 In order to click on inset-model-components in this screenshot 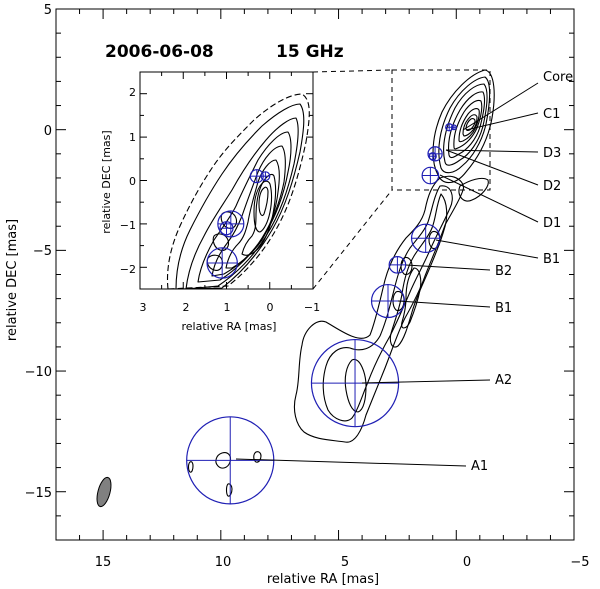, I will do `click(238, 224)`.